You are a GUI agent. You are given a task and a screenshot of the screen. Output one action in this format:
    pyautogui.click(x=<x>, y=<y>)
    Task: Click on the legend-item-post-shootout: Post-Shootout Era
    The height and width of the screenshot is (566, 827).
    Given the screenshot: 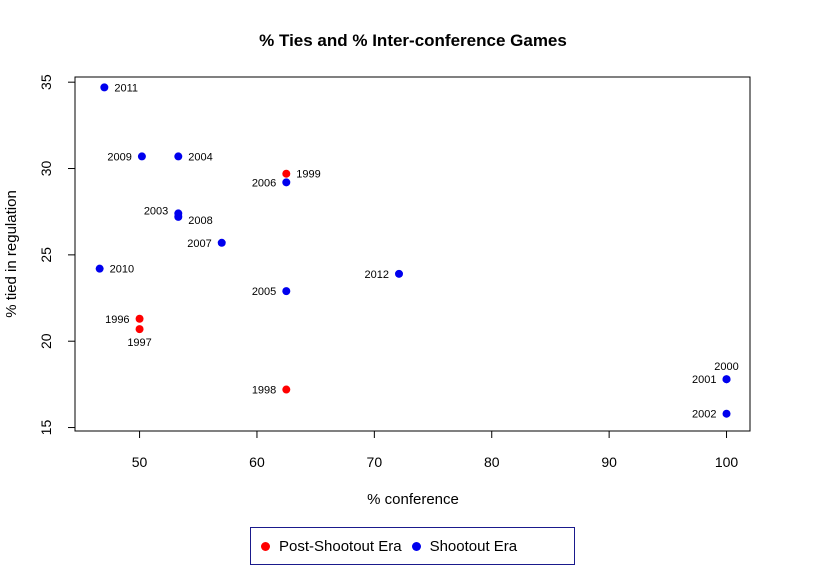 What is the action you would take?
    pyautogui.click(x=331, y=546)
    